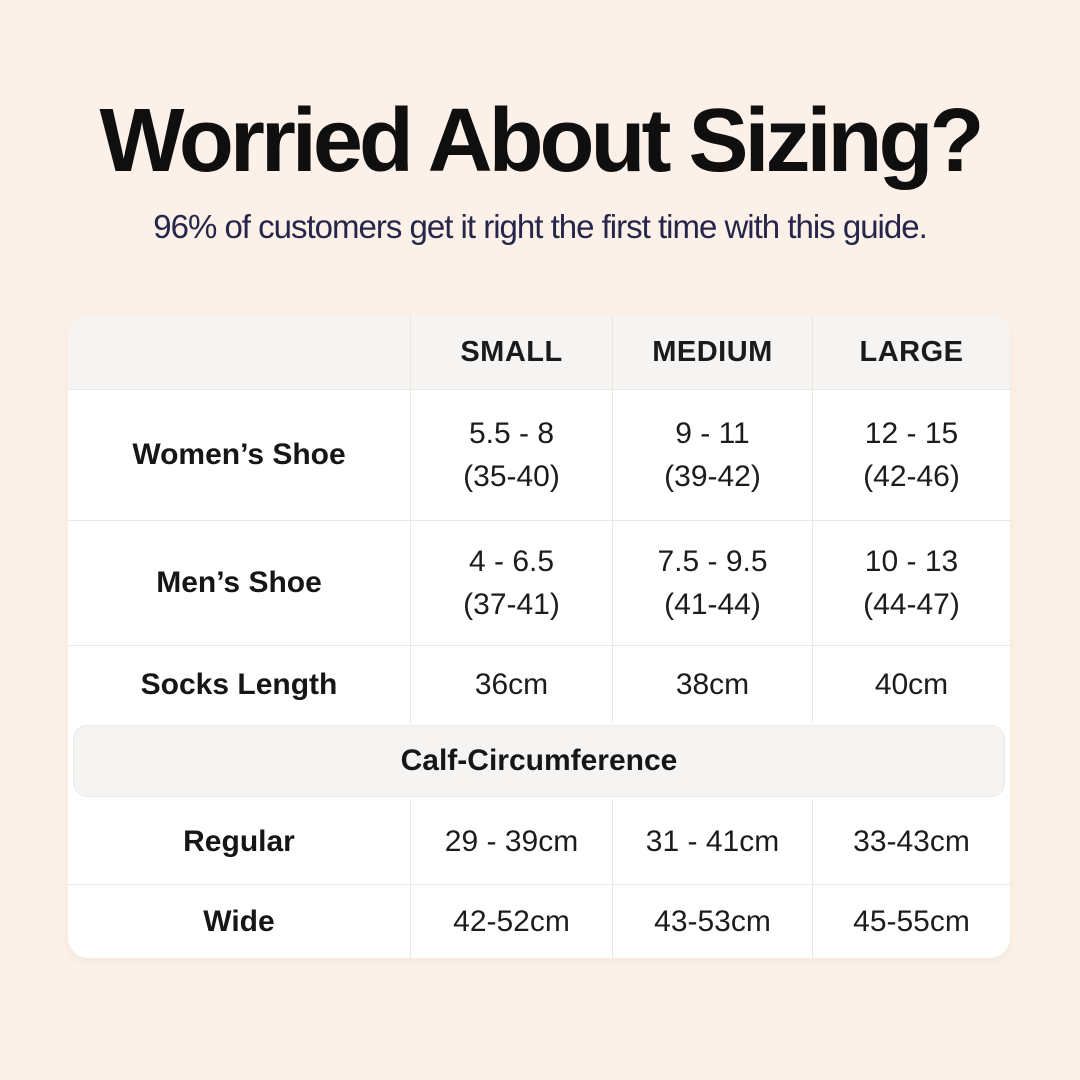  What do you see at coordinates (239, 352) in the screenshot?
I see `header-cell-empty` at bounding box center [239, 352].